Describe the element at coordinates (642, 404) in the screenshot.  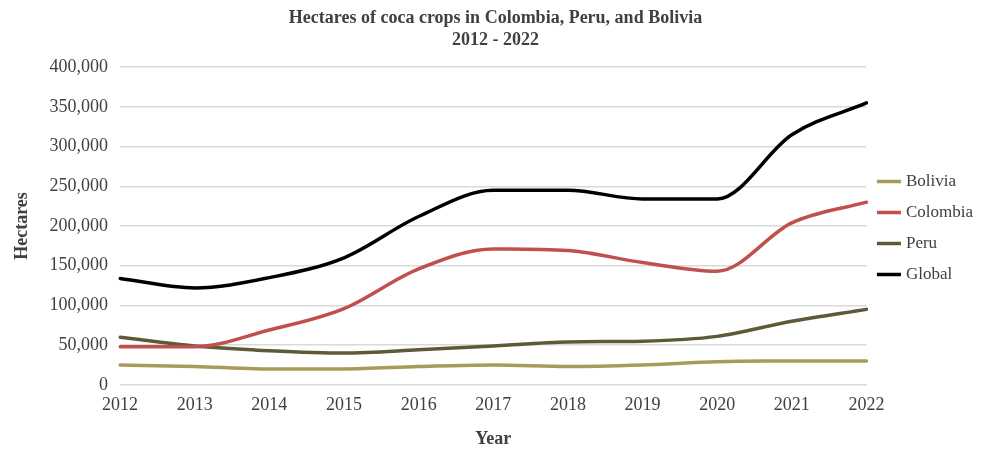
I see `x-tick-label: 2019` at that location.